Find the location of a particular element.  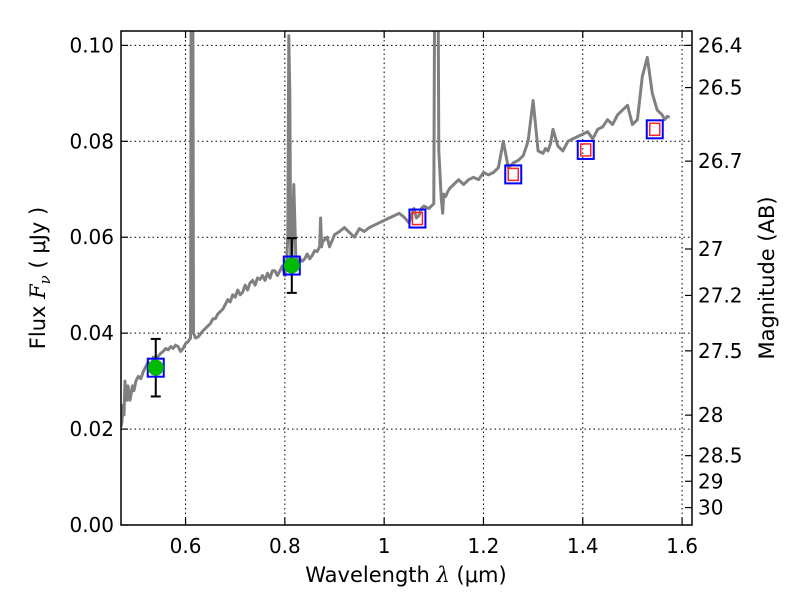

x-tick-label: 1.6 is located at coordinates (682, 546).